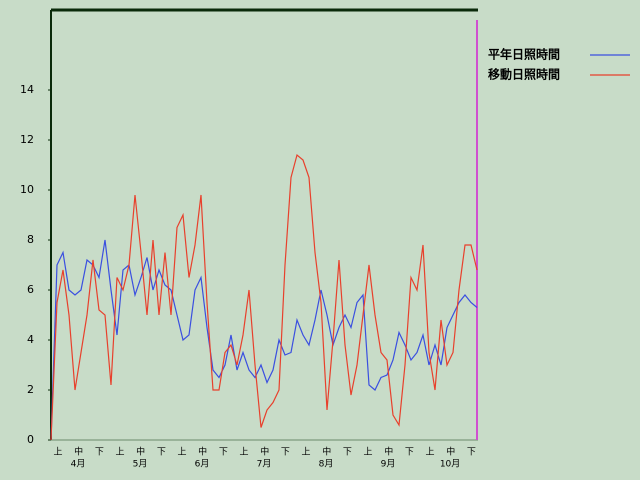  What do you see at coordinates (524, 74) in the screenshot?
I see `legend-label: 移動日照時間` at bounding box center [524, 74].